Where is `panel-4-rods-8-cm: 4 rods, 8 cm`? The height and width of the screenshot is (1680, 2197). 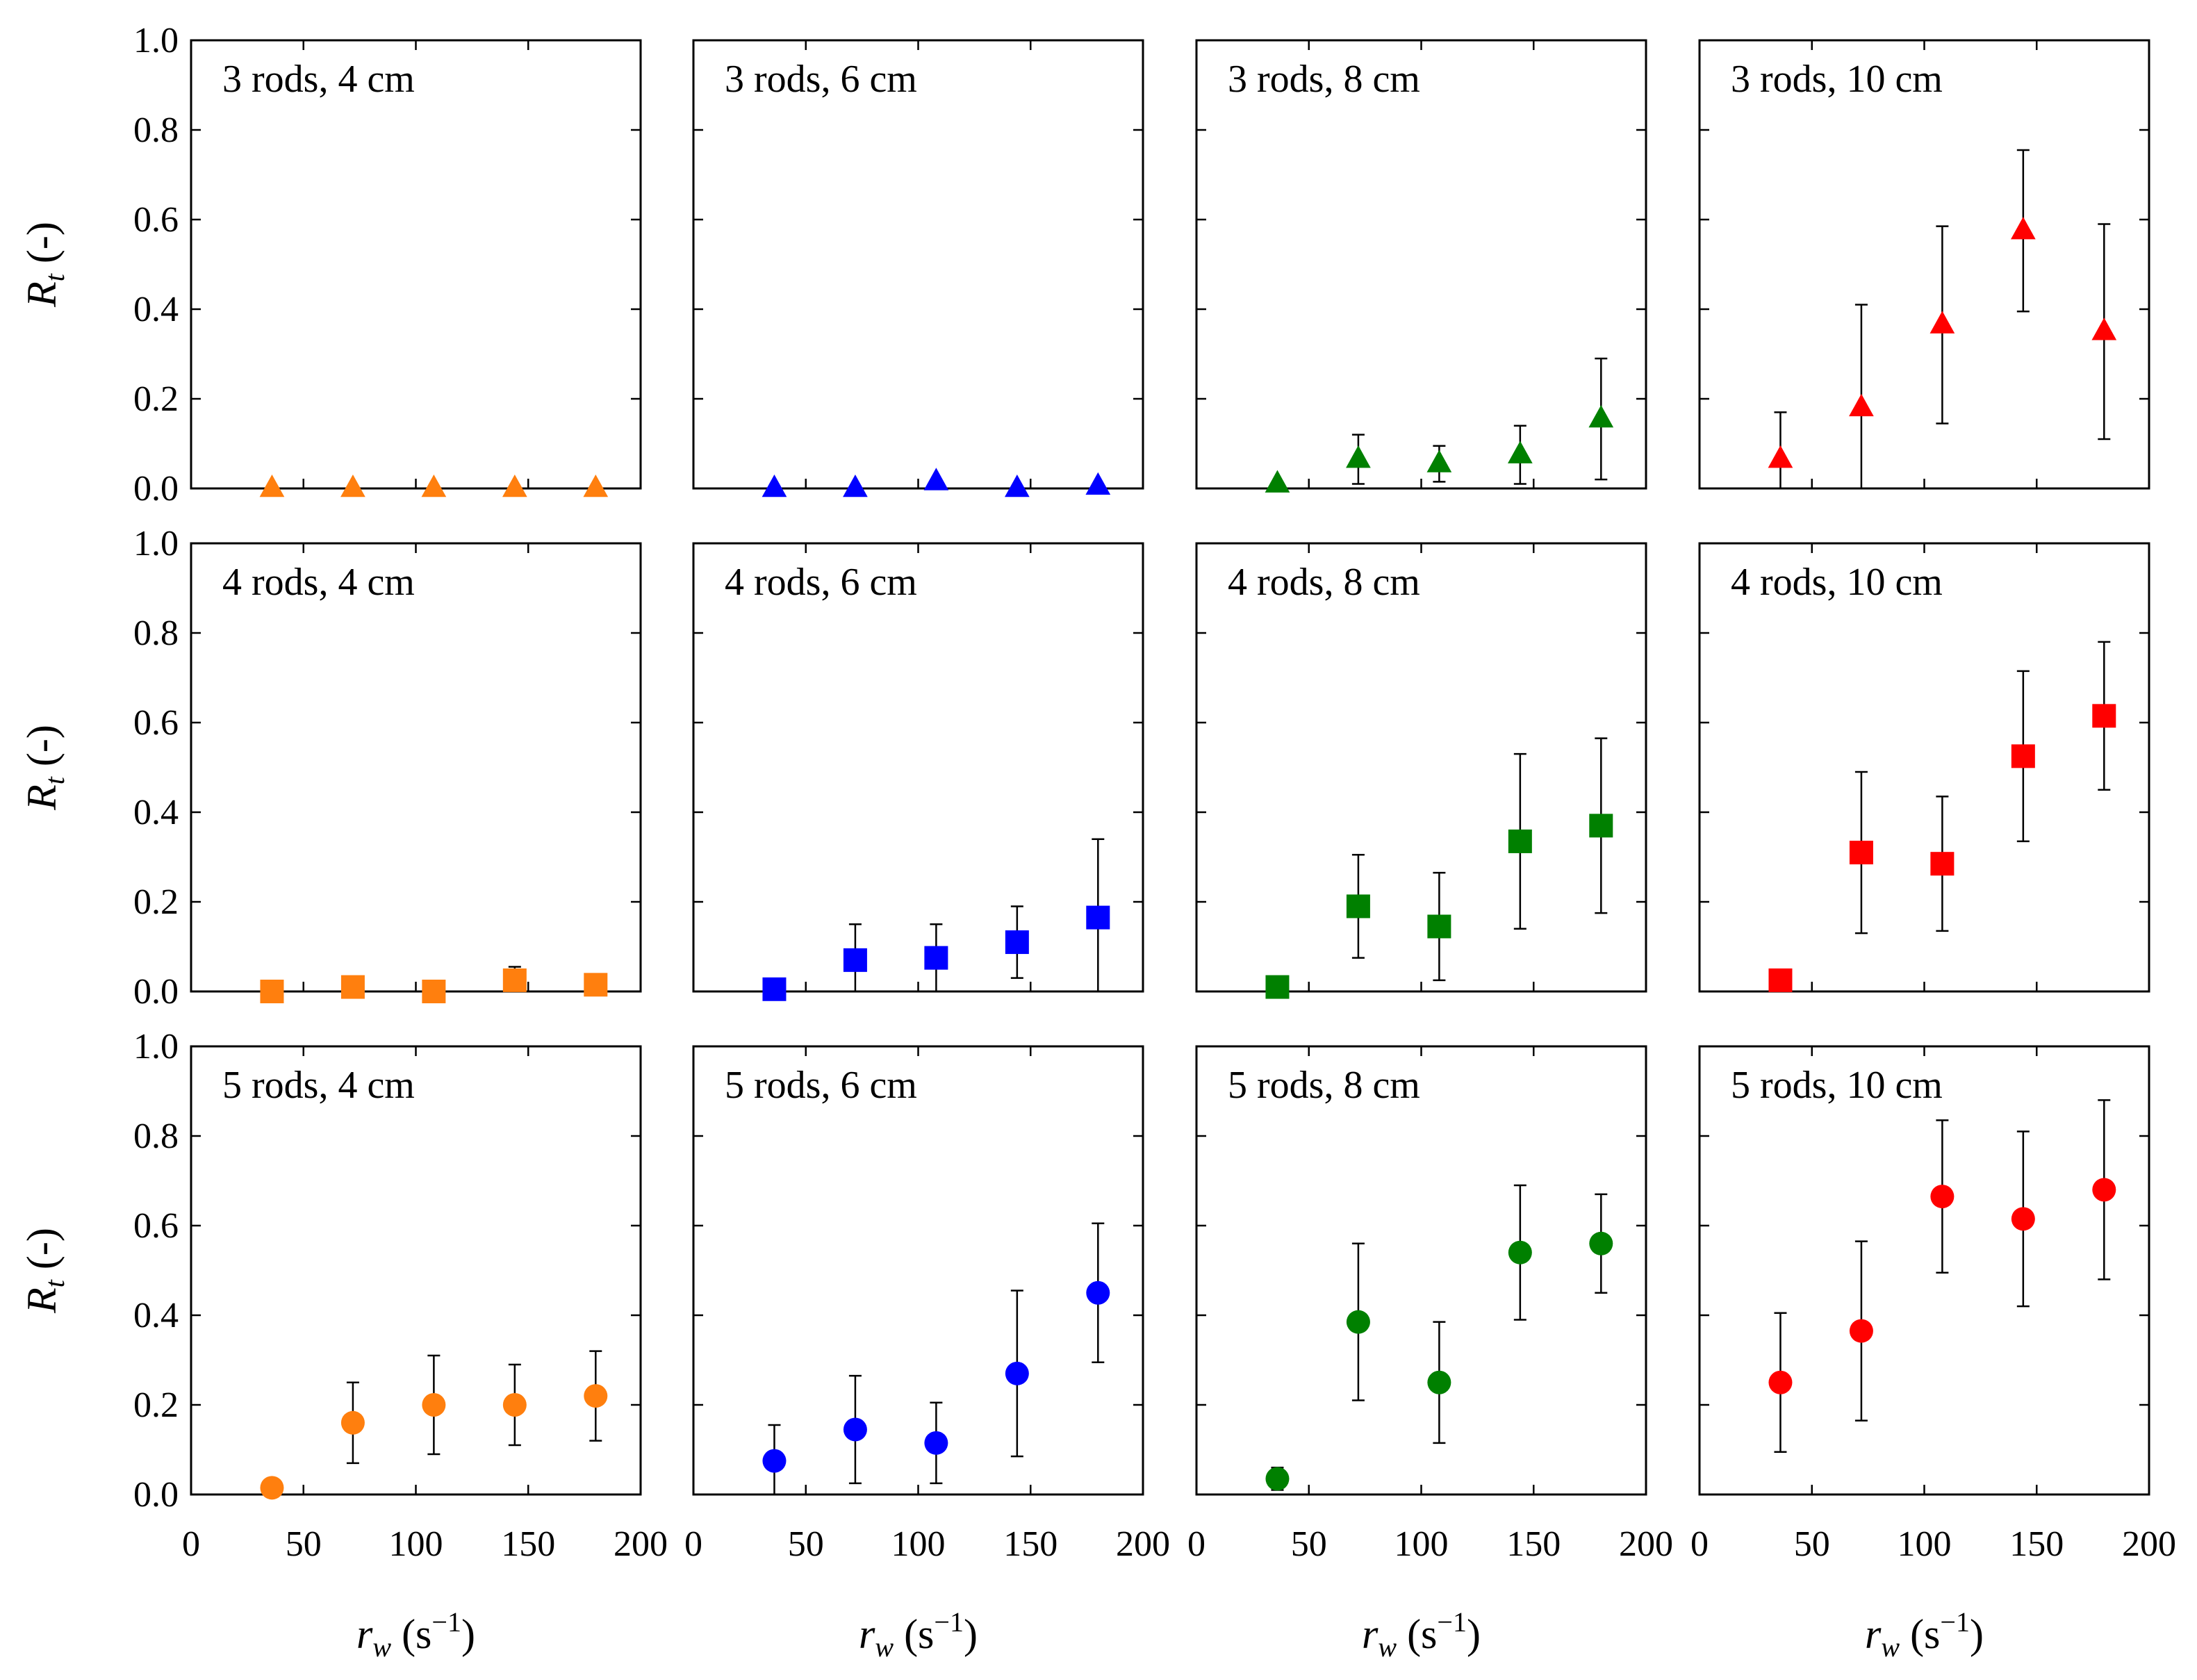 panel-4-rods-8-cm: 4 rods, 8 cm is located at coordinates (1421, 770).